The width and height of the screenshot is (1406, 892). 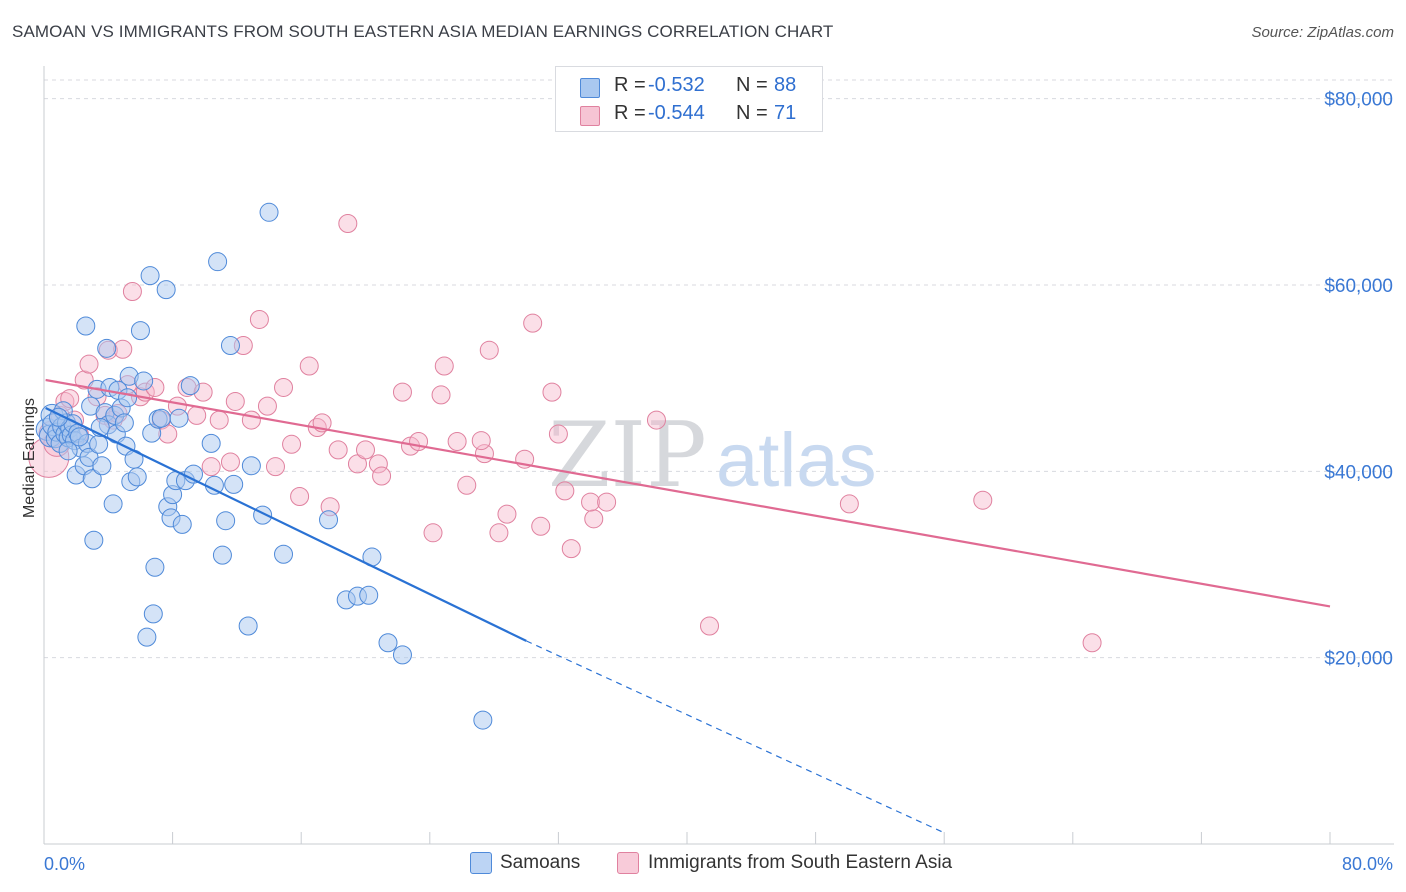 What do you see at coordinates (712, 455) in the screenshot?
I see `watermark: ZIP atlas` at bounding box center [712, 455].